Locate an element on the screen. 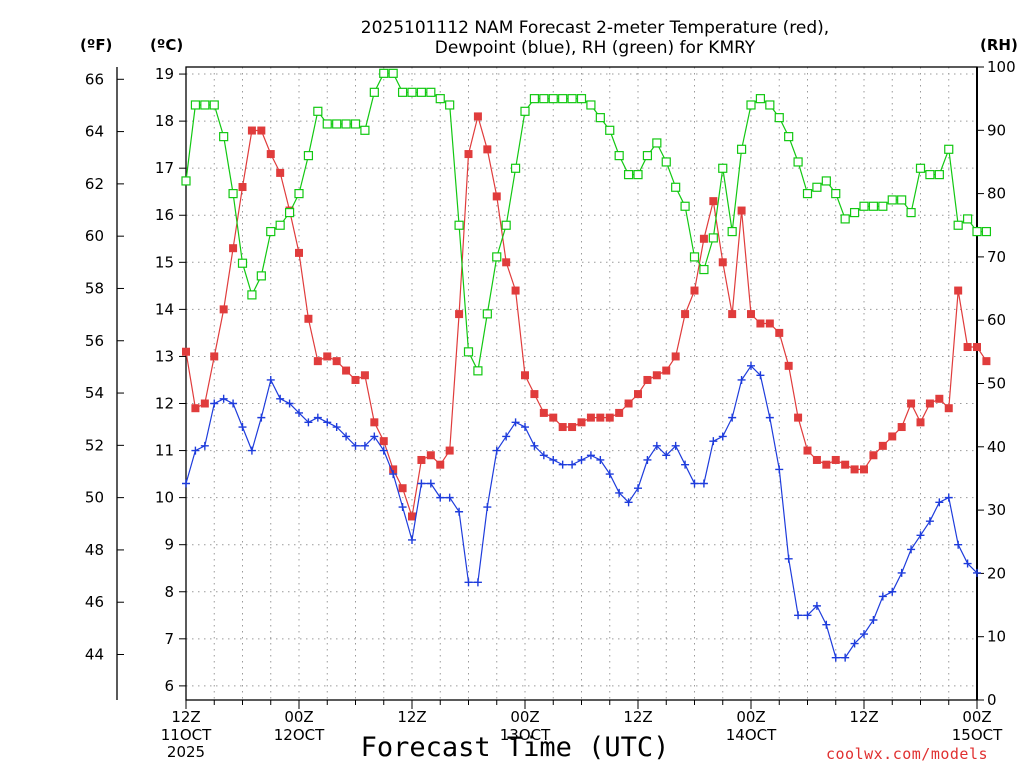  celsius-tick-label: 17 is located at coordinates (164, 168).